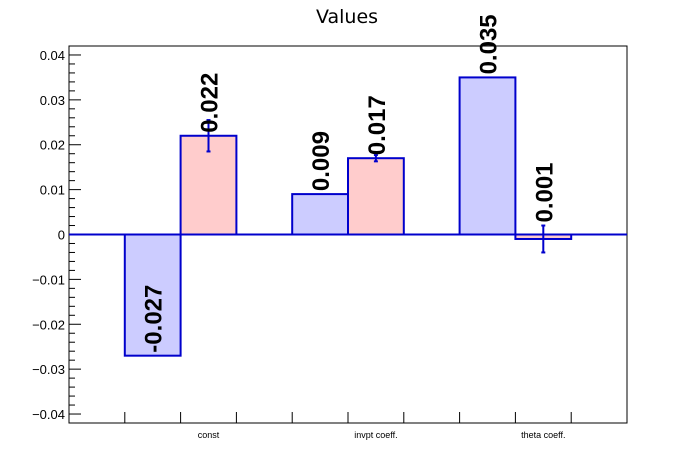  What do you see at coordinates (48, 414) in the screenshot?
I see `y-tick-label: −0.04` at bounding box center [48, 414].